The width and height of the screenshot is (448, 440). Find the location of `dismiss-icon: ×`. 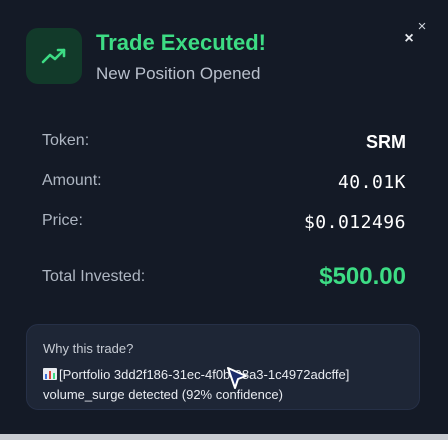

dismiss-icon: × is located at coordinates (409, 38).